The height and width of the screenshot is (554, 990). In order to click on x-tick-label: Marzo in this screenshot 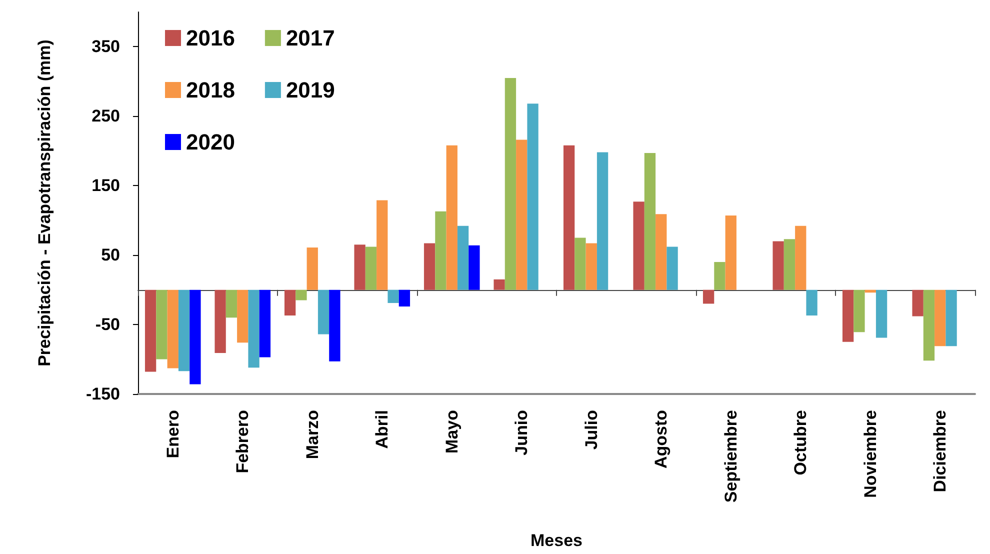, I will do `click(312, 435)`.